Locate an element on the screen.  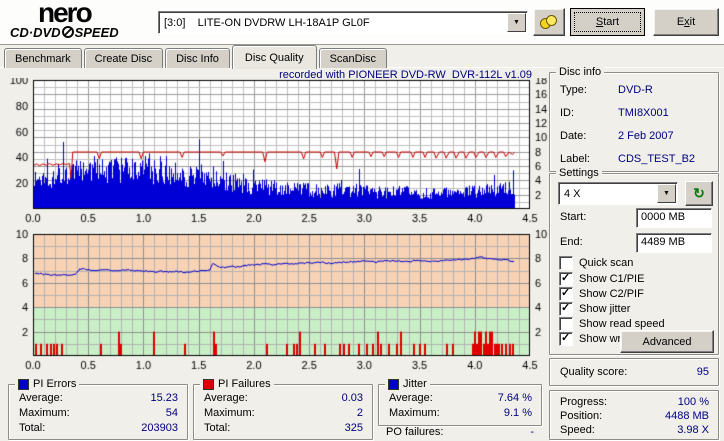
quality-score-box: Quality score: 95 is located at coordinates (634, 372).